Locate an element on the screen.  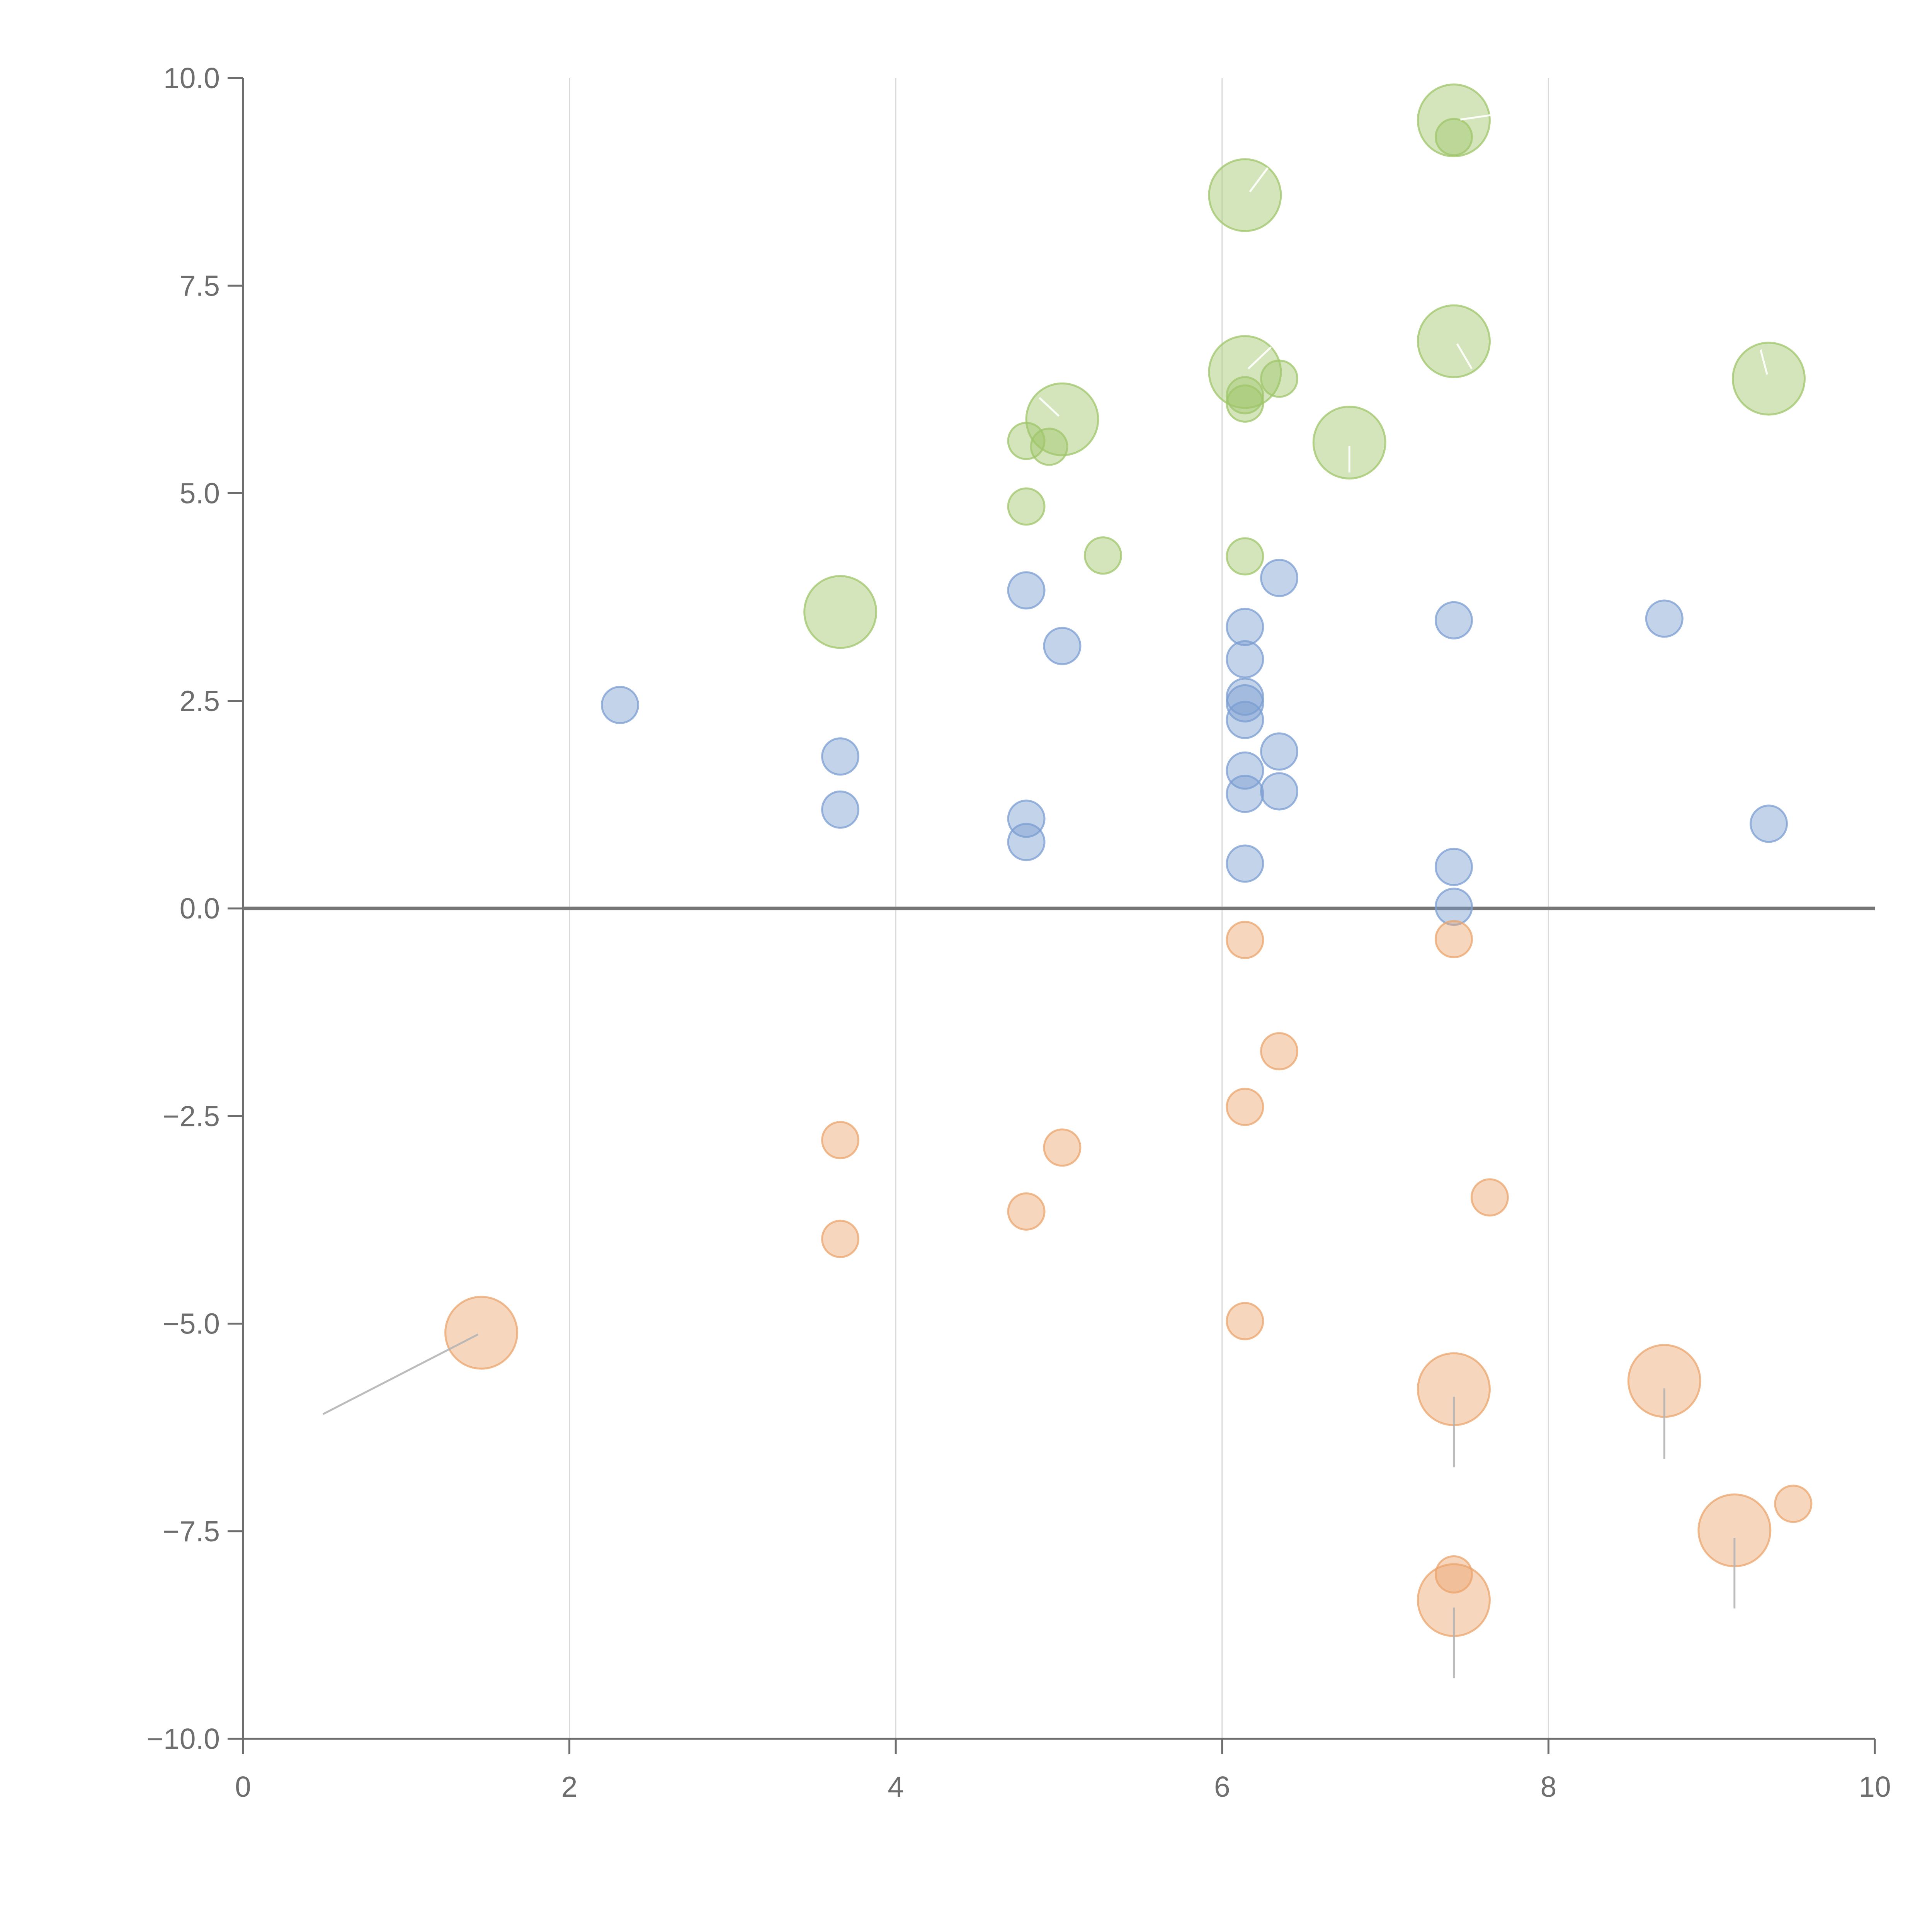
y-tick-label: −5.0 is located at coordinates (192, 1324).